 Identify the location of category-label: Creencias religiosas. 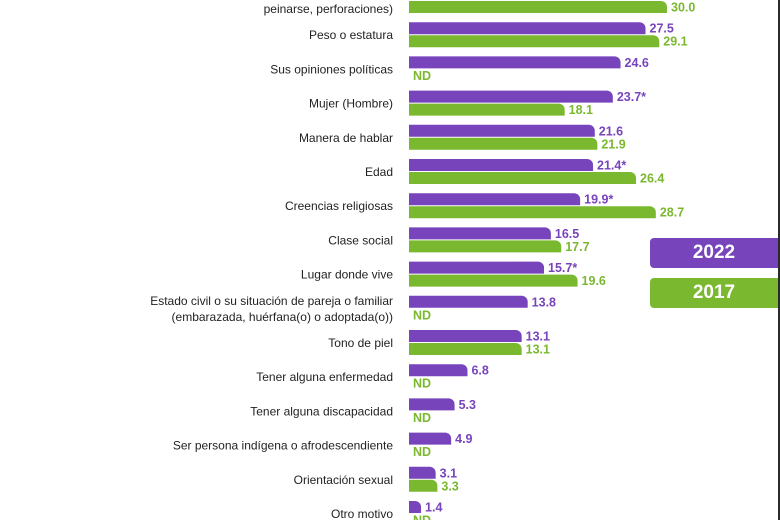
(339, 206).